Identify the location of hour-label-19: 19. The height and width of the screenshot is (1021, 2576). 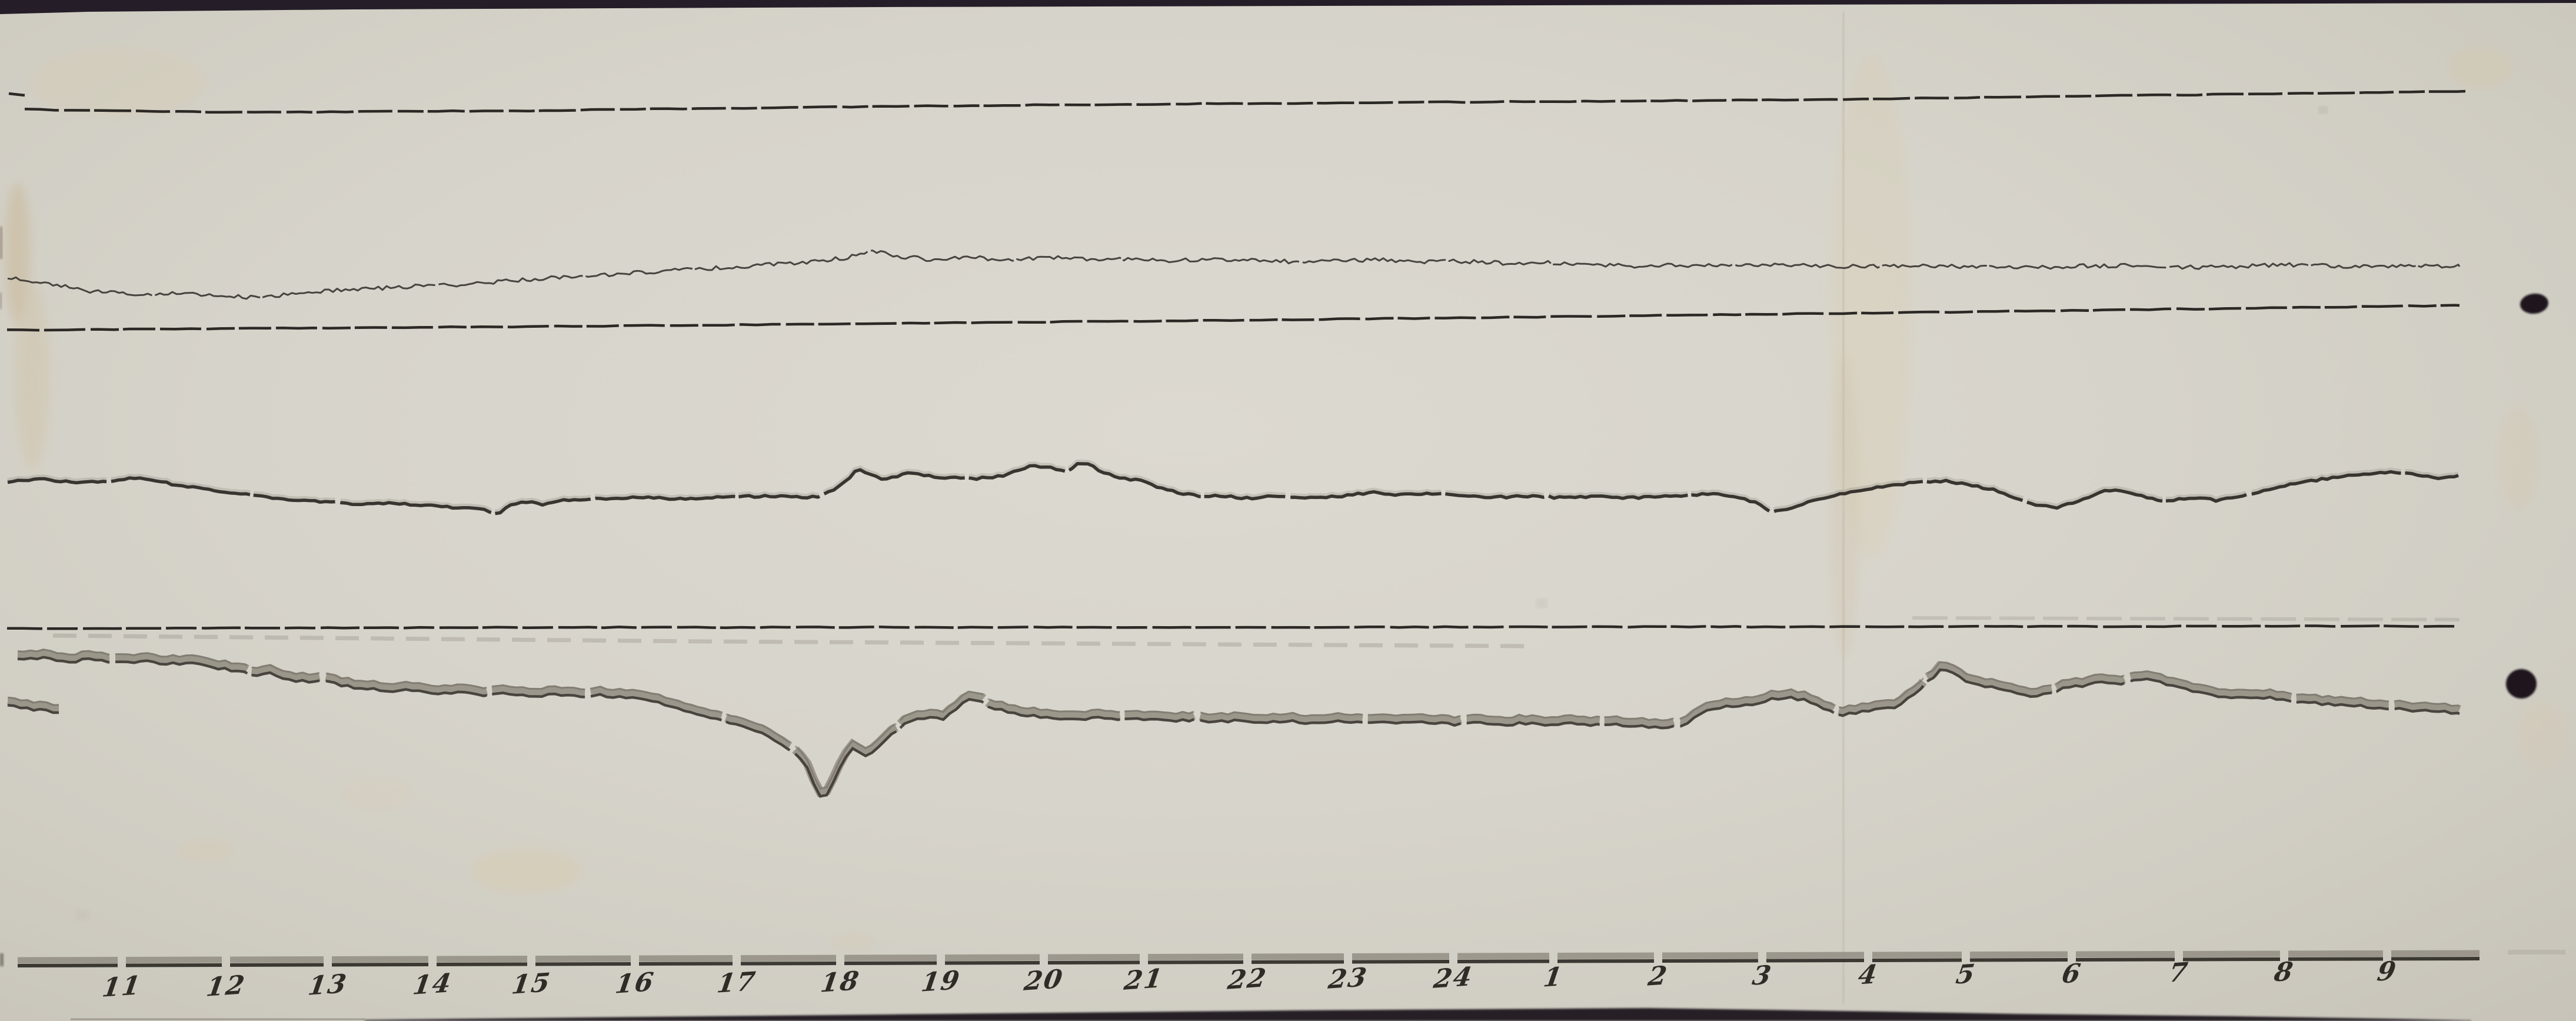
(941, 981).